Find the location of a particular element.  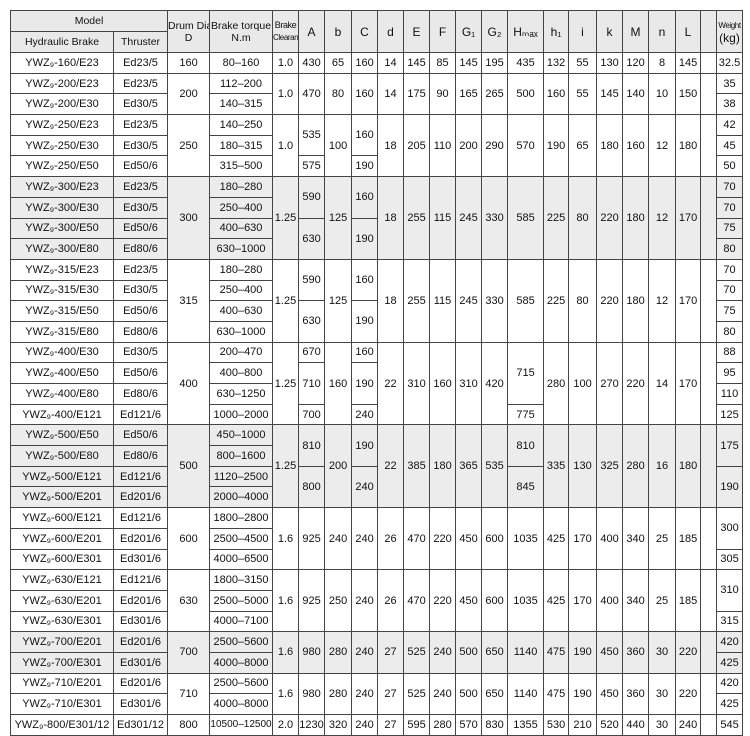

header-weight-label: Weight is located at coordinates (729, 25).